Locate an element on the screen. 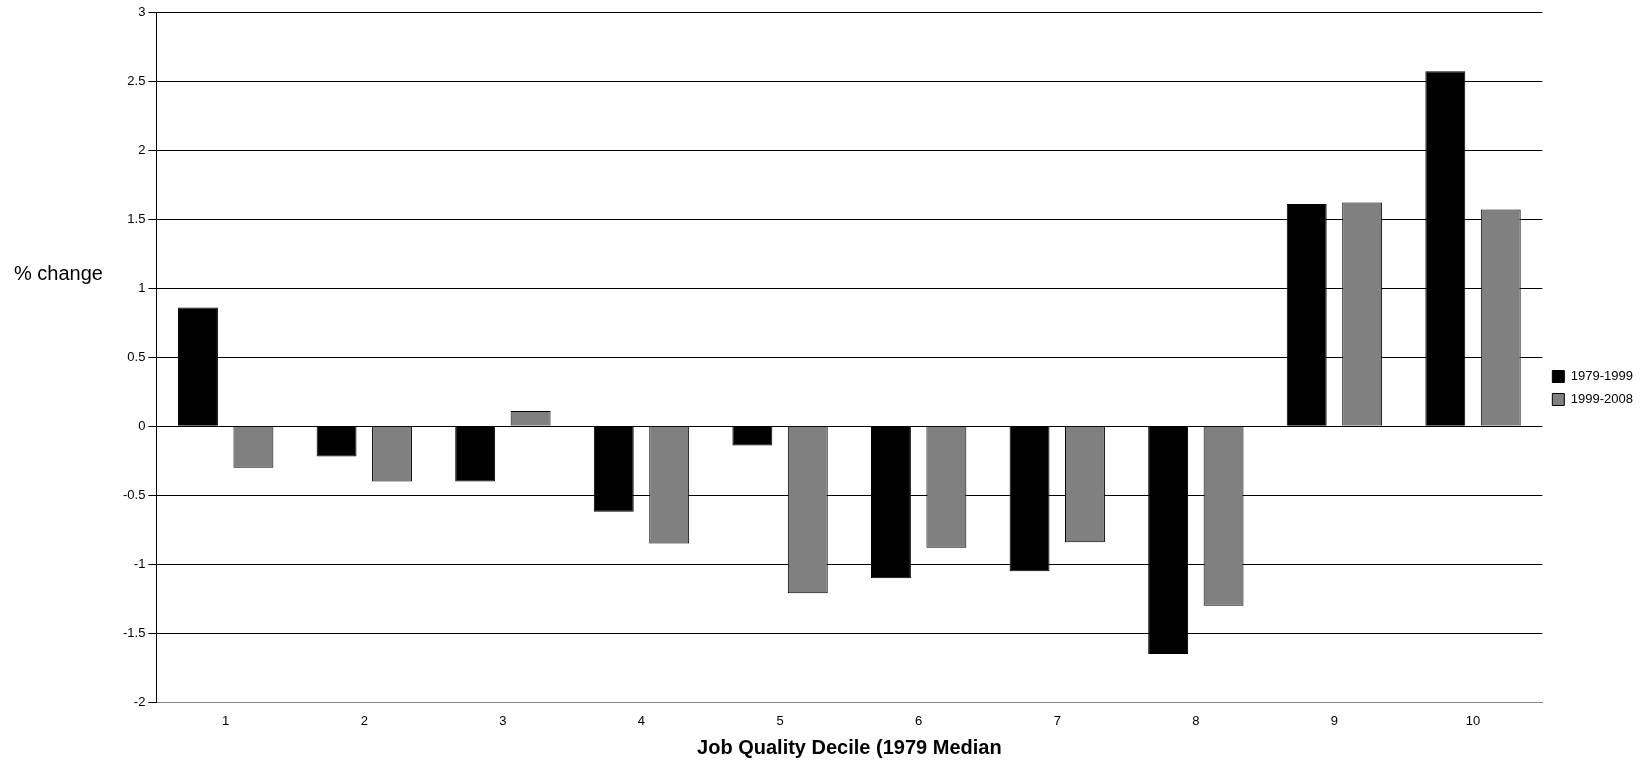  x-tick-label: 4 is located at coordinates (641, 720).